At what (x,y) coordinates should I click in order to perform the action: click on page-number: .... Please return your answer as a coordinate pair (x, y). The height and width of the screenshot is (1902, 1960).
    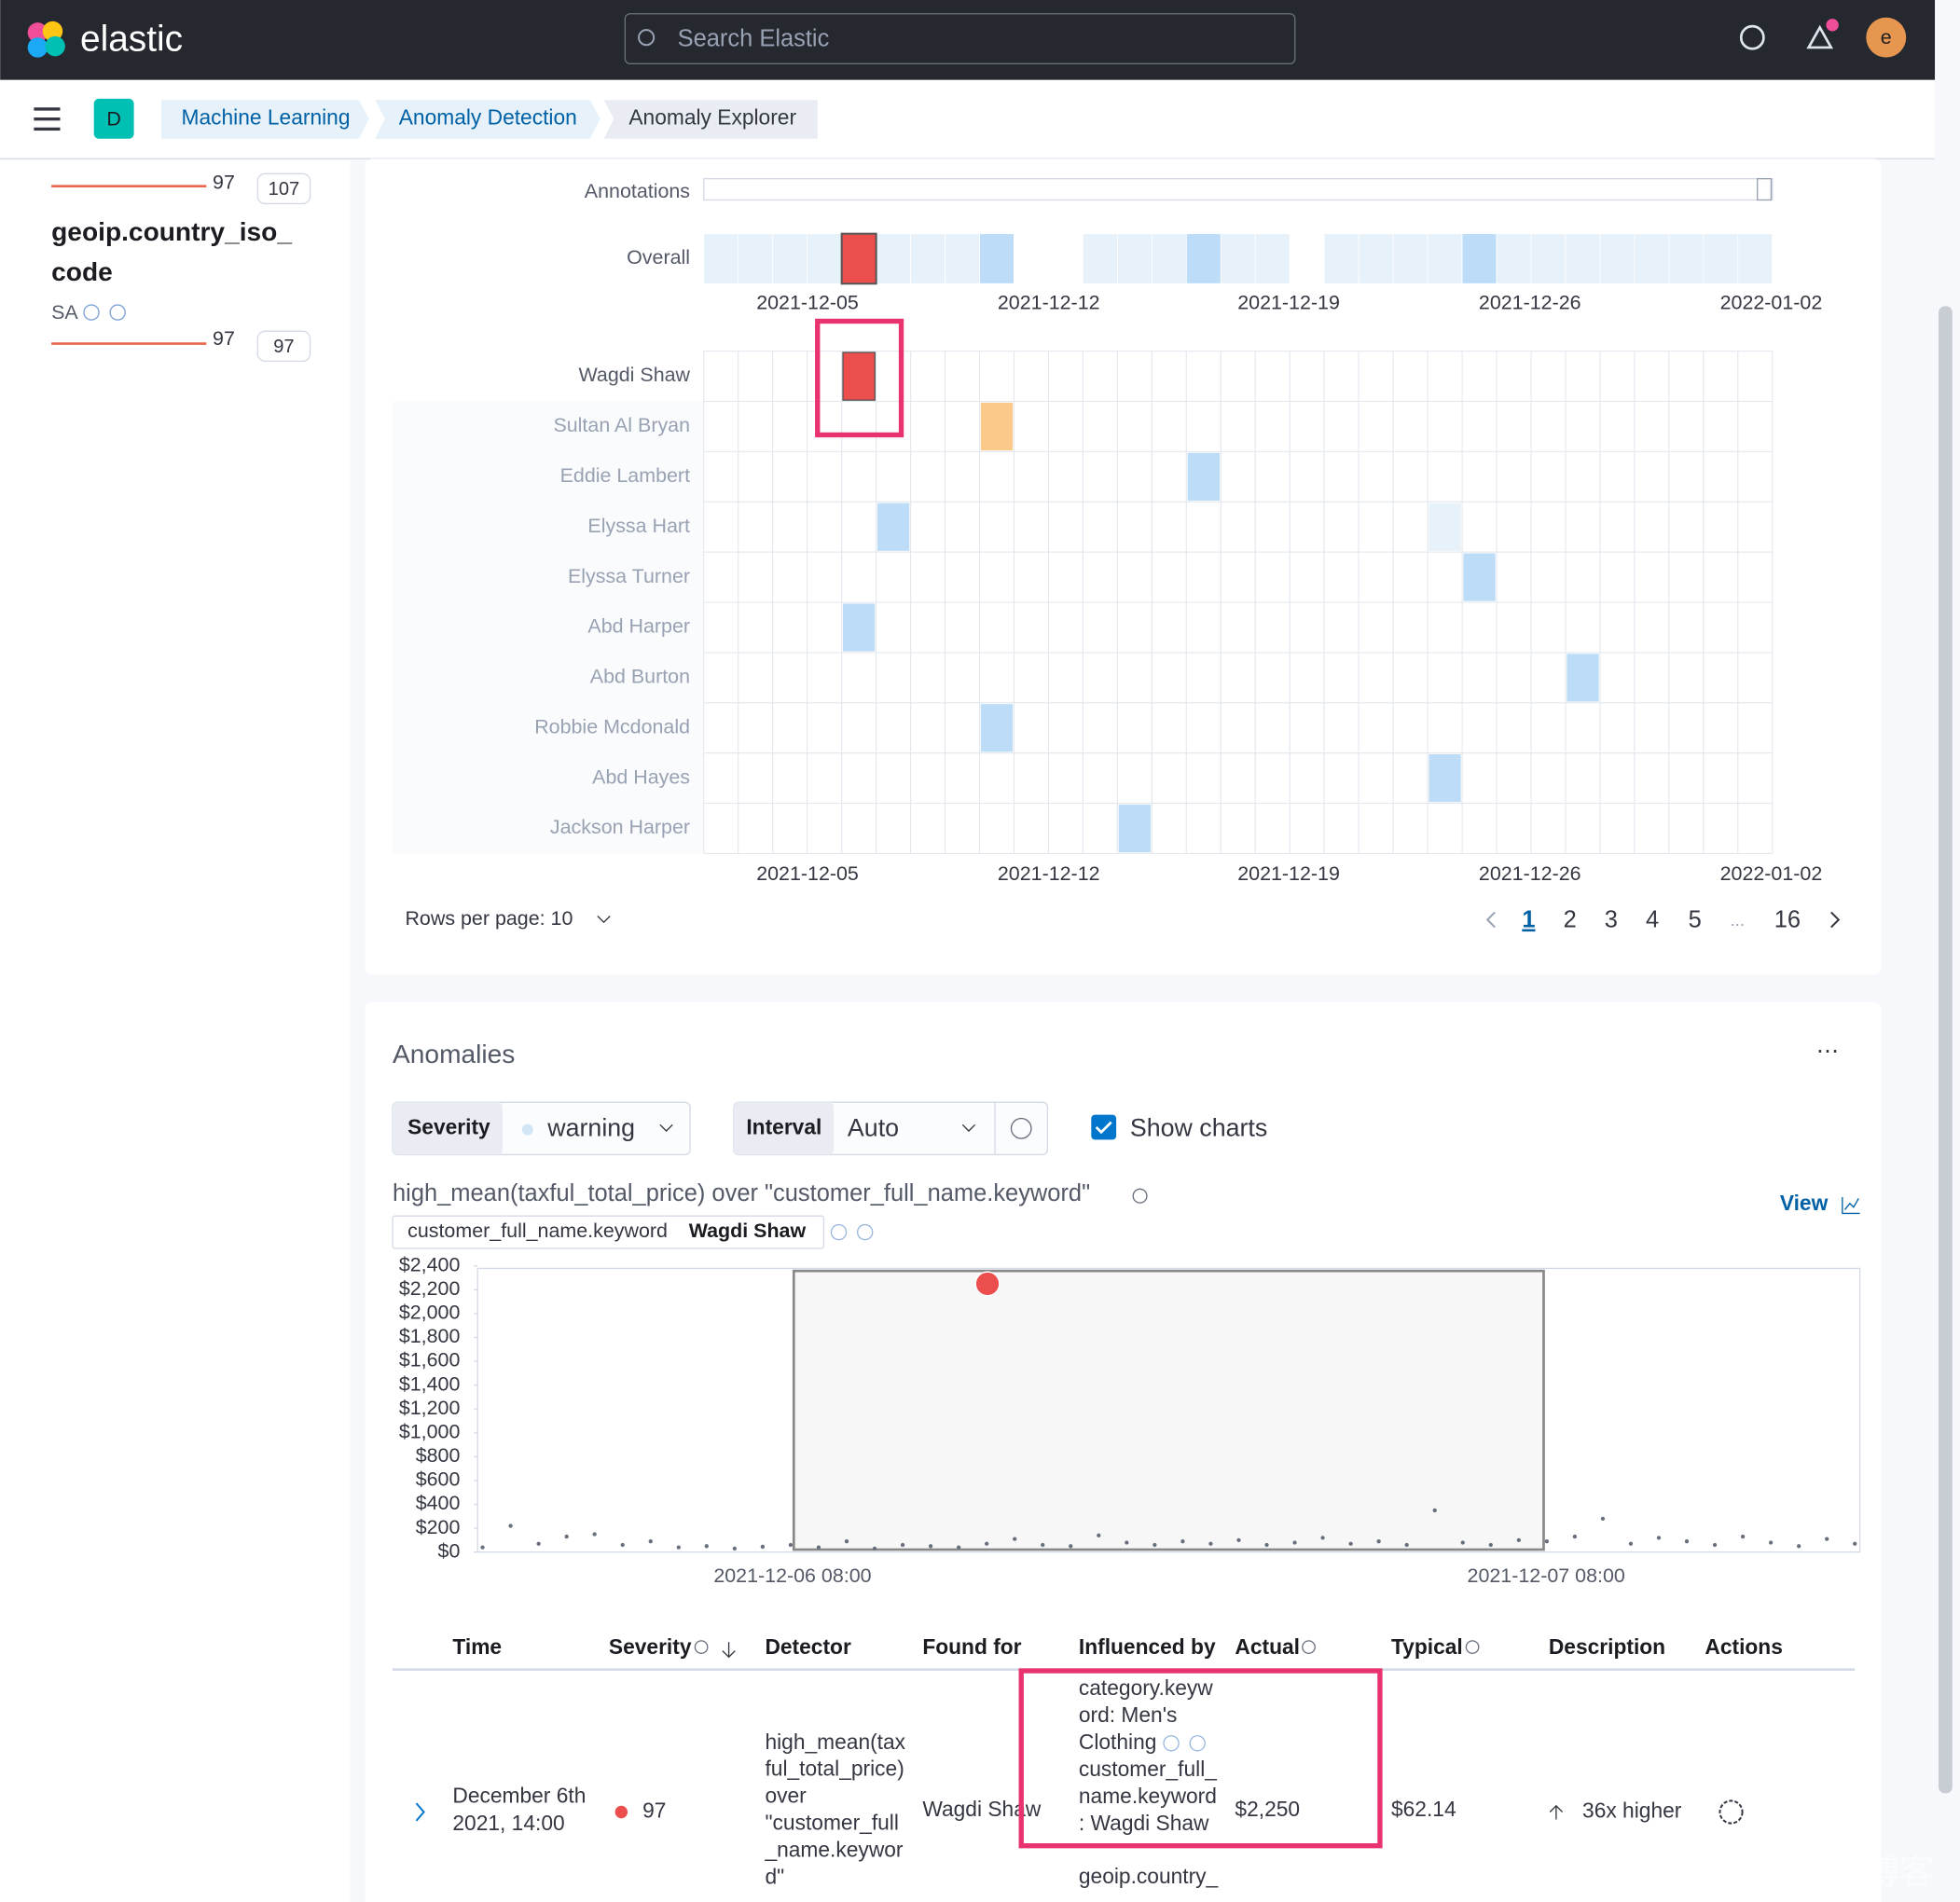
    Looking at the image, I should click on (1737, 920).